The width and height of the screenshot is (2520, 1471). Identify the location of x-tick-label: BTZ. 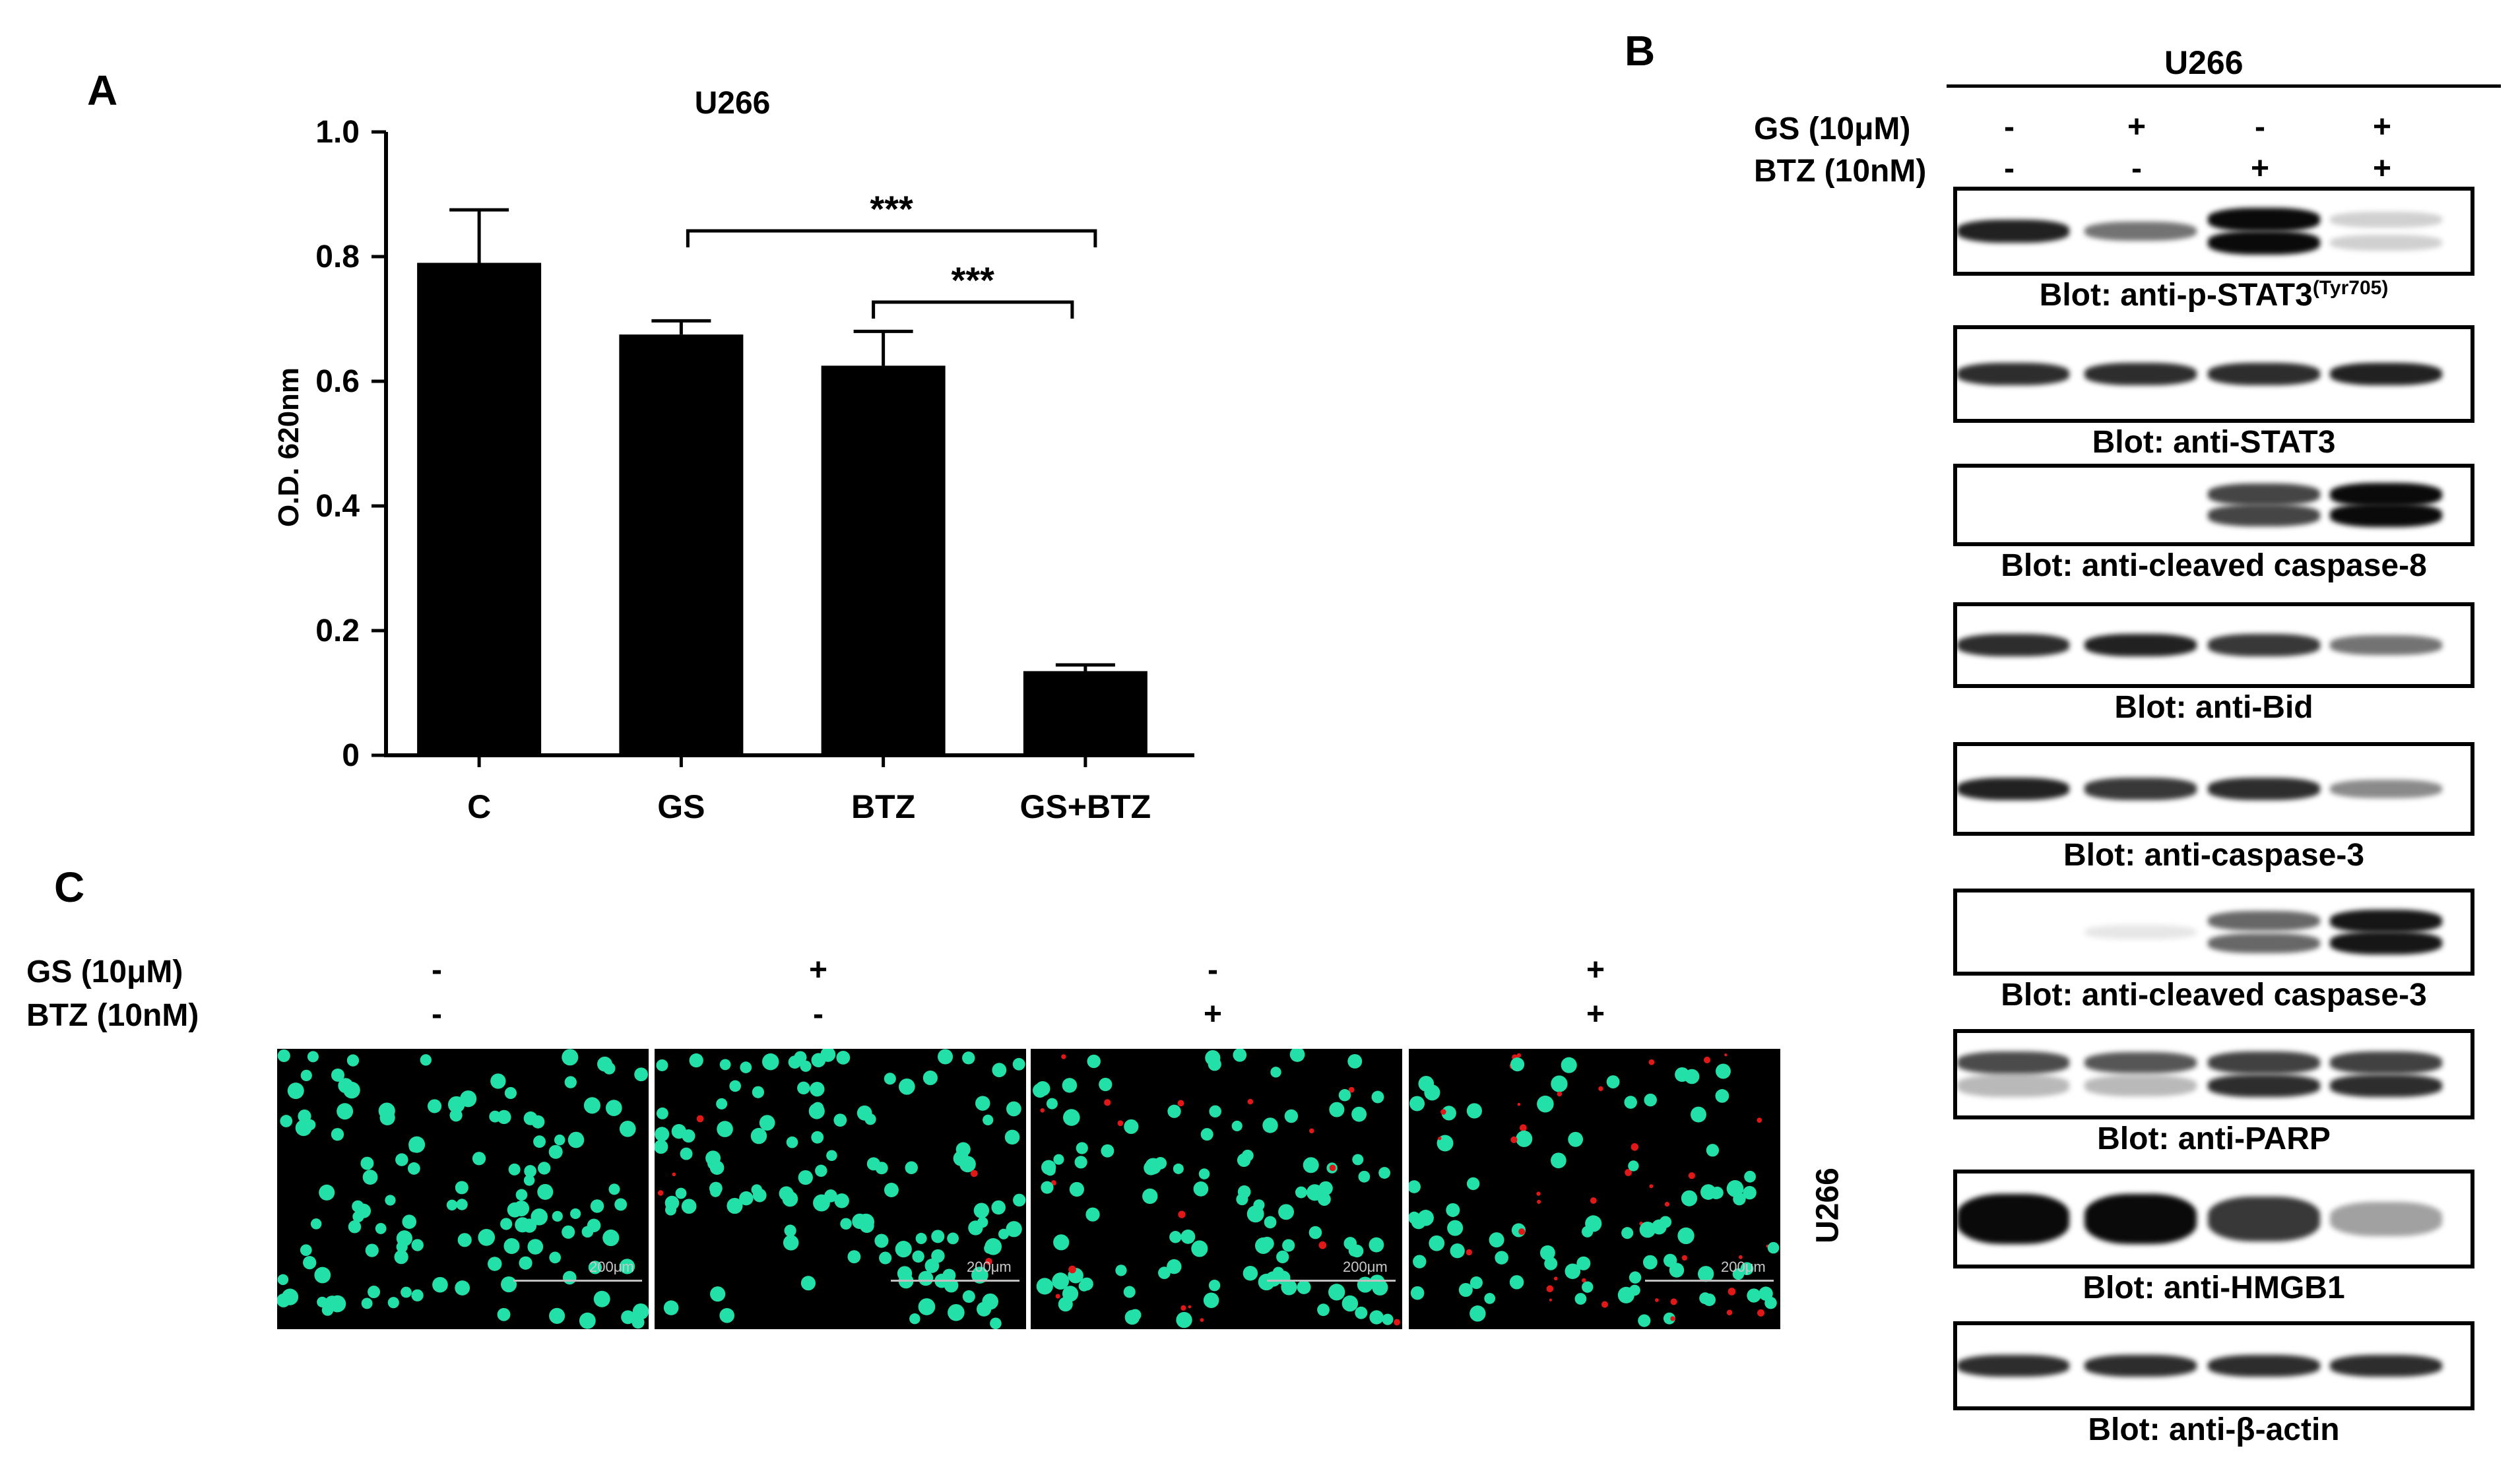
(883, 806).